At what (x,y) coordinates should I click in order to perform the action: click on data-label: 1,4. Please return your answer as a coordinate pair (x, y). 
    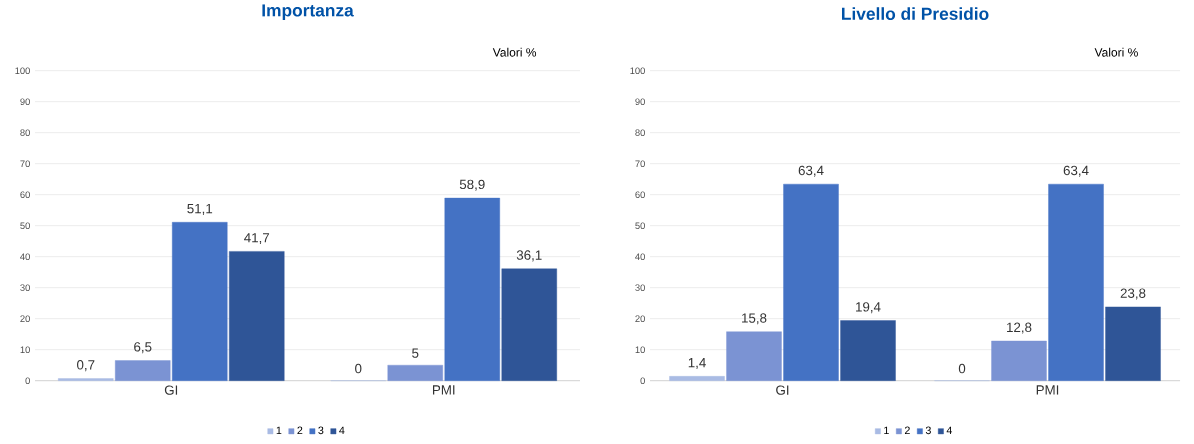
    Looking at the image, I should click on (697, 364).